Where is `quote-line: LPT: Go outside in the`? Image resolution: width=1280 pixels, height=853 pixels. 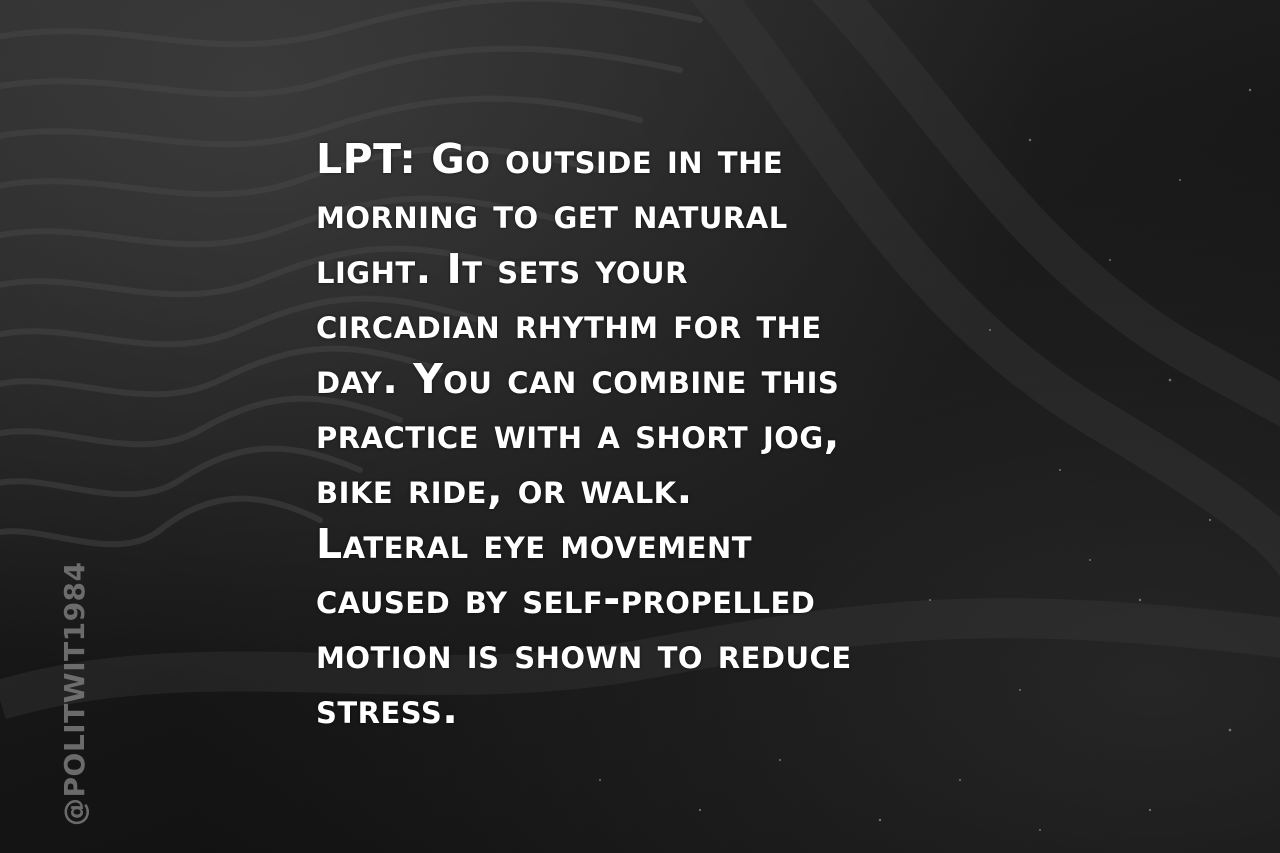
quote-line: LPT: Go outside in the is located at coordinates (550, 159).